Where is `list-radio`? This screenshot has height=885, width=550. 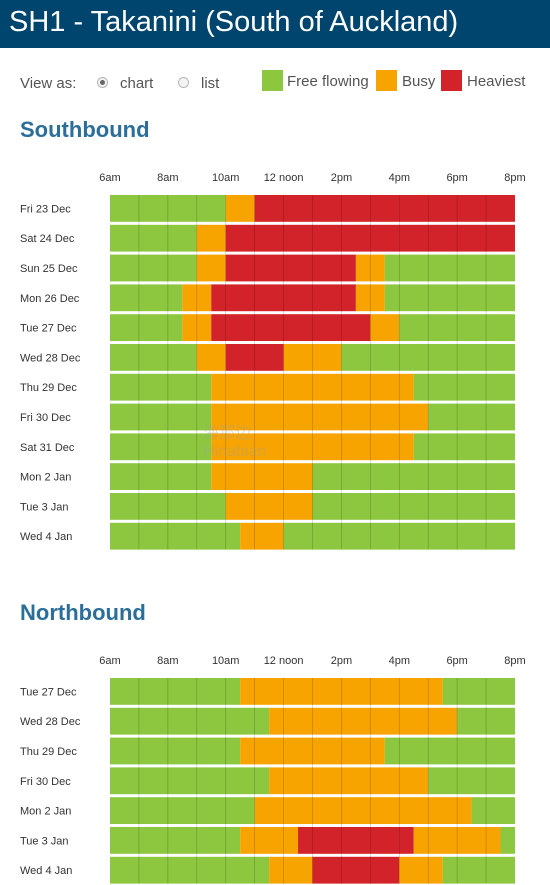 list-radio is located at coordinates (183, 82).